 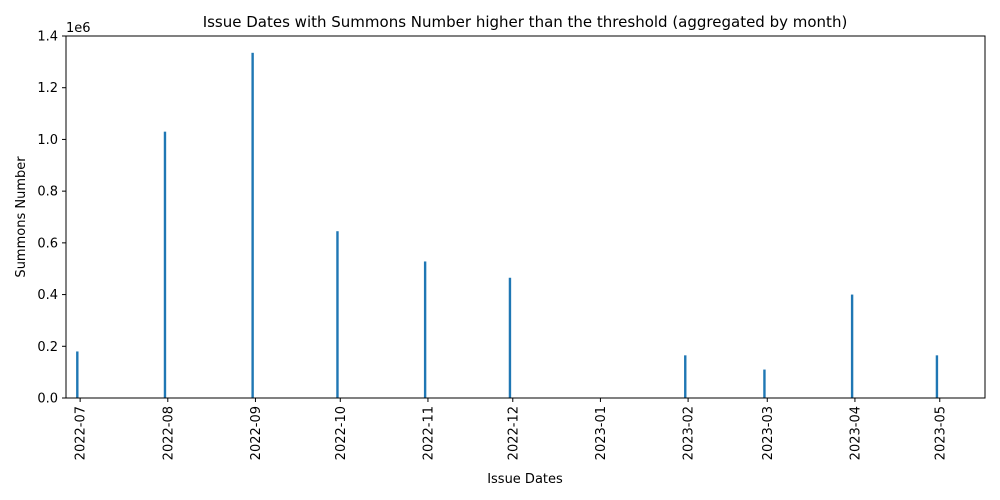 What do you see at coordinates (21, 217) in the screenshot?
I see `y-axis-label: Summons Number` at bounding box center [21, 217].